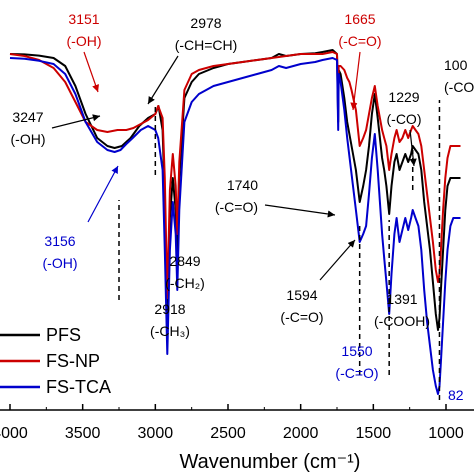 The height and width of the screenshot is (474, 474). What do you see at coordinates (206, 34) in the screenshot?
I see `annotation-2978: 2978 (-CH=CH)` at bounding box center [206, 34].